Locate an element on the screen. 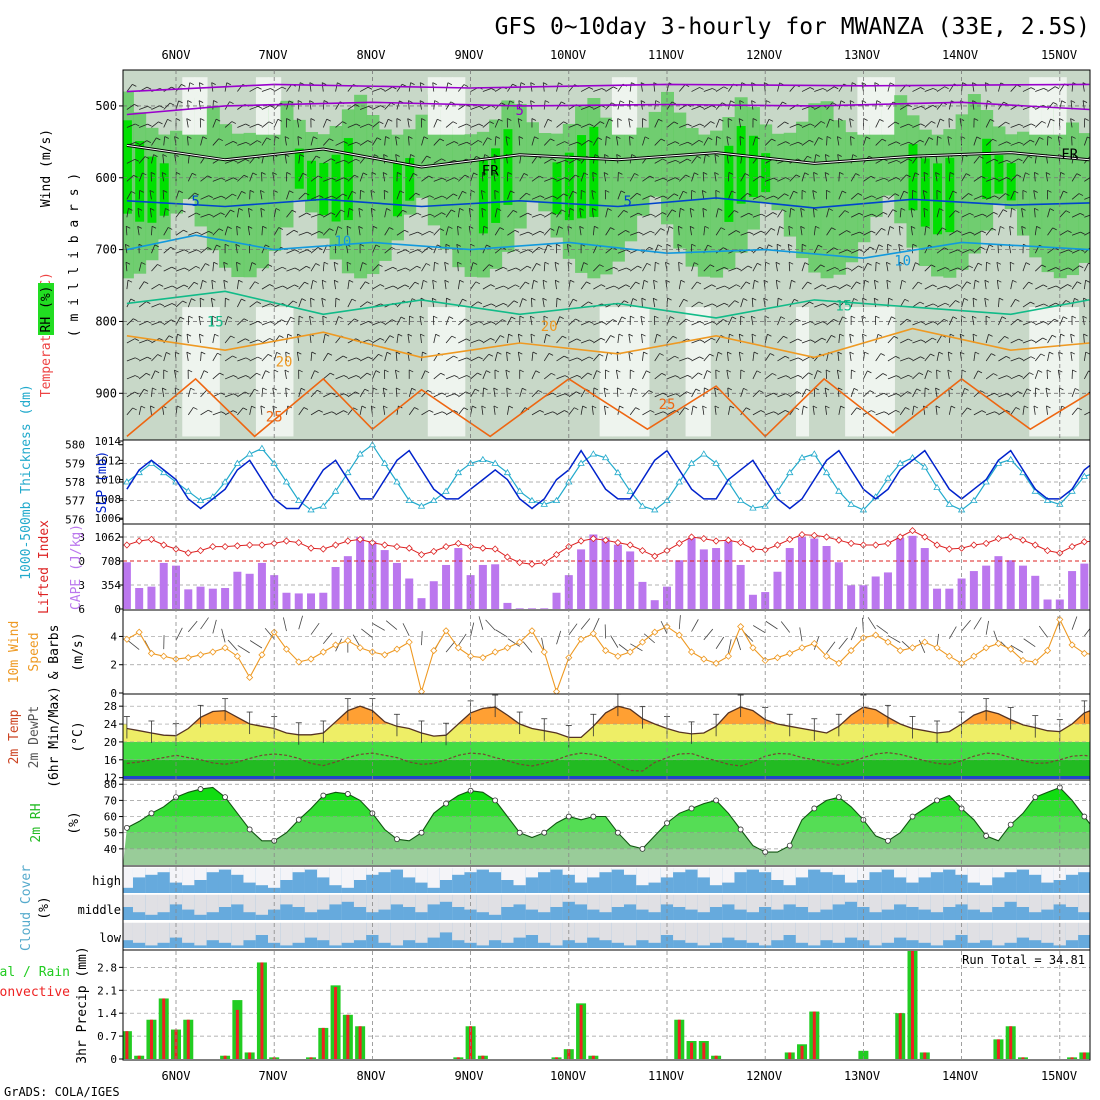 This screenshot has width=1100, height=1100. lifted-index-marker is located at coordinates (630, 545).